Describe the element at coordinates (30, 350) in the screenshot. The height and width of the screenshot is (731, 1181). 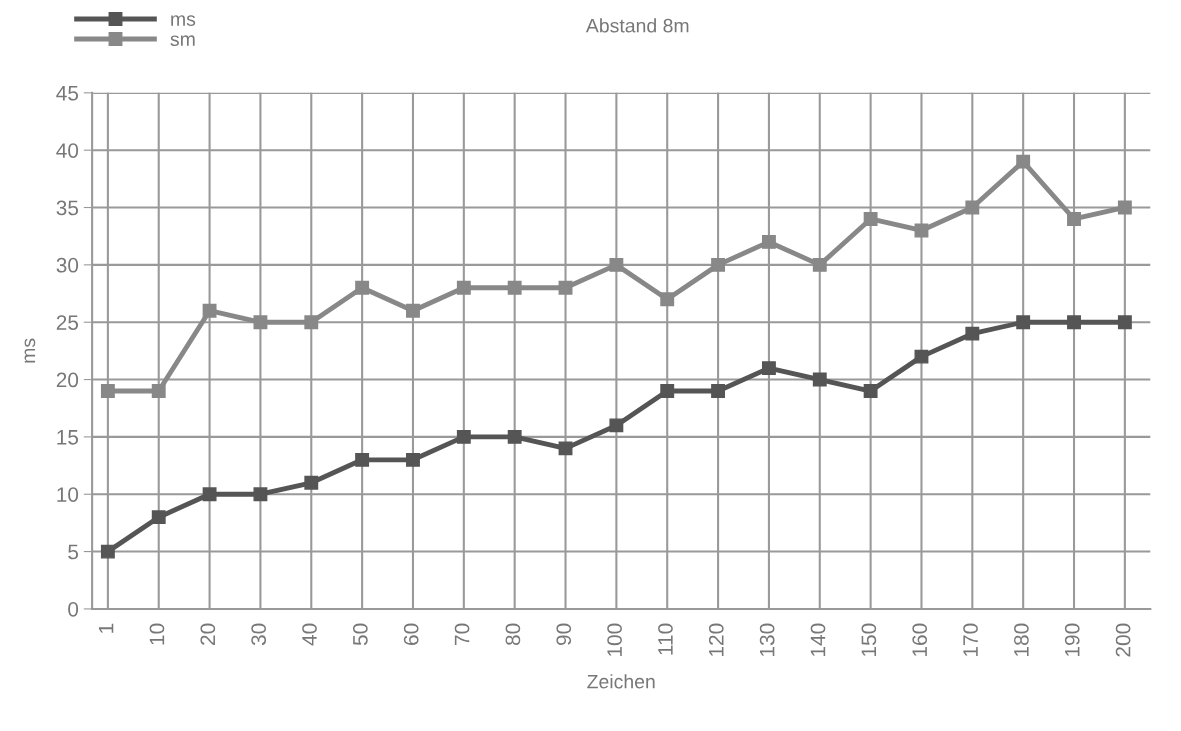
I see `y-axis-title: ms` at that location.